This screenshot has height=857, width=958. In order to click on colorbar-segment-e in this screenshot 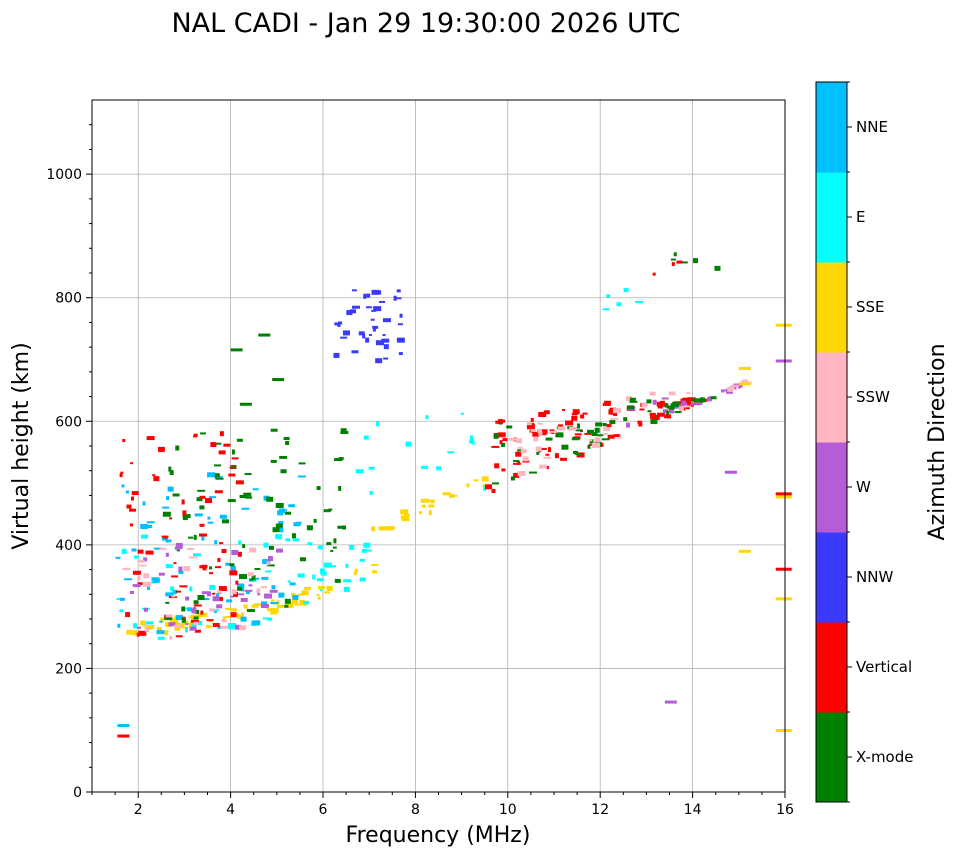, I will do `click(831, 217)`.